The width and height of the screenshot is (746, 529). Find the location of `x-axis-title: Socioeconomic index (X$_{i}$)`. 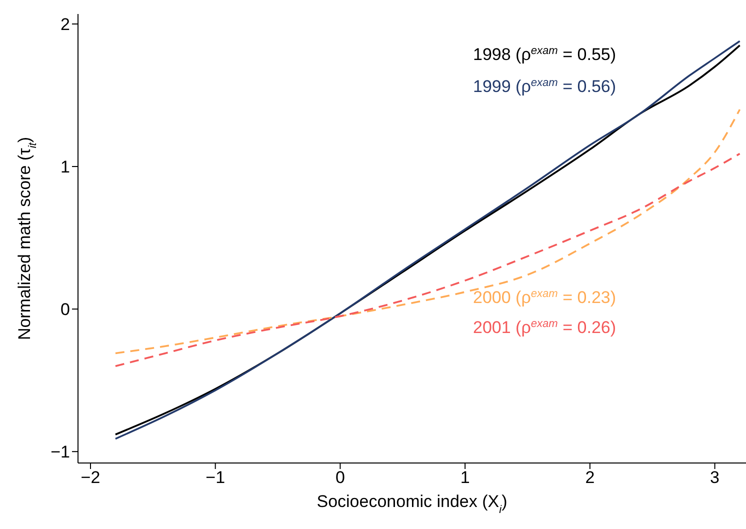

x-axis-title: Socioeconomic index (X$_{i}$) is located at coordinates (412, 504).